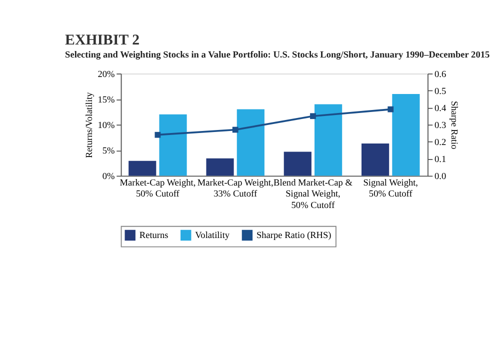  Describe the element at coordinates (440, 177) in the screenshot. I see `y2-tick-label: 0.0` at that location.